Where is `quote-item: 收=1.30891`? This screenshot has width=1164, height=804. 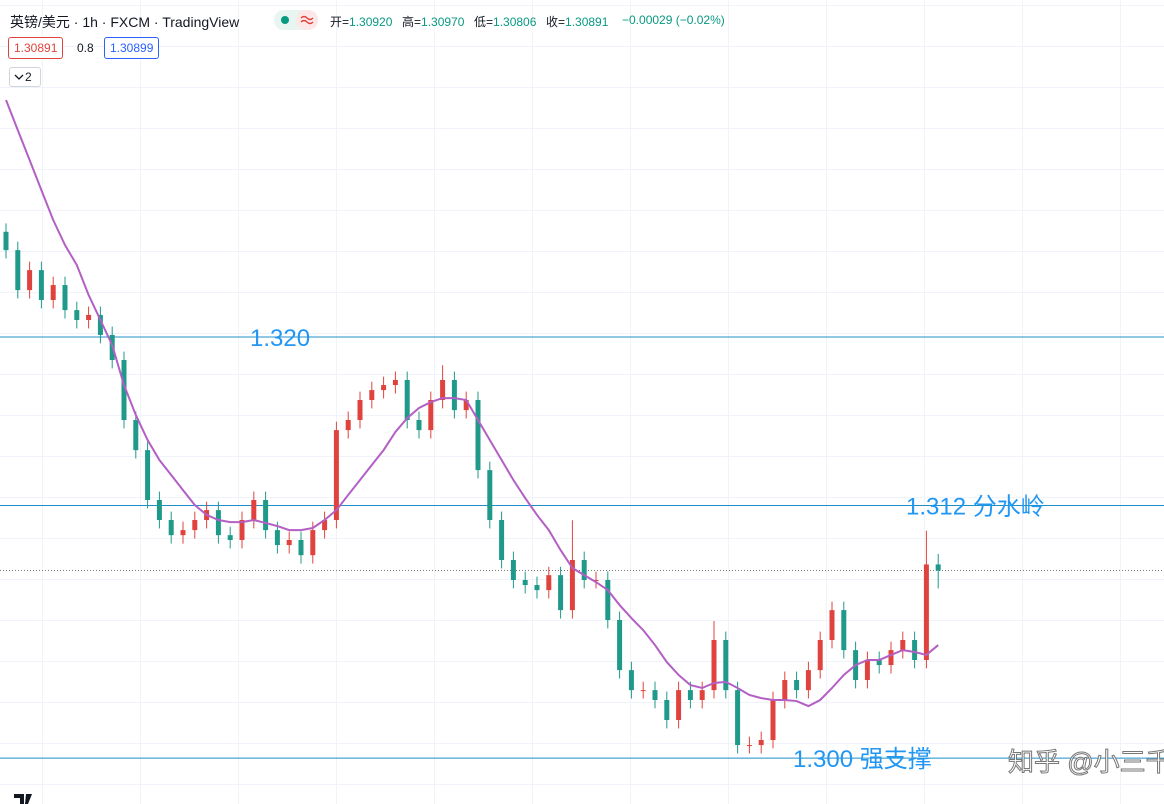 quote-item: 收=1.30891 is located at coordinates (577, 21).